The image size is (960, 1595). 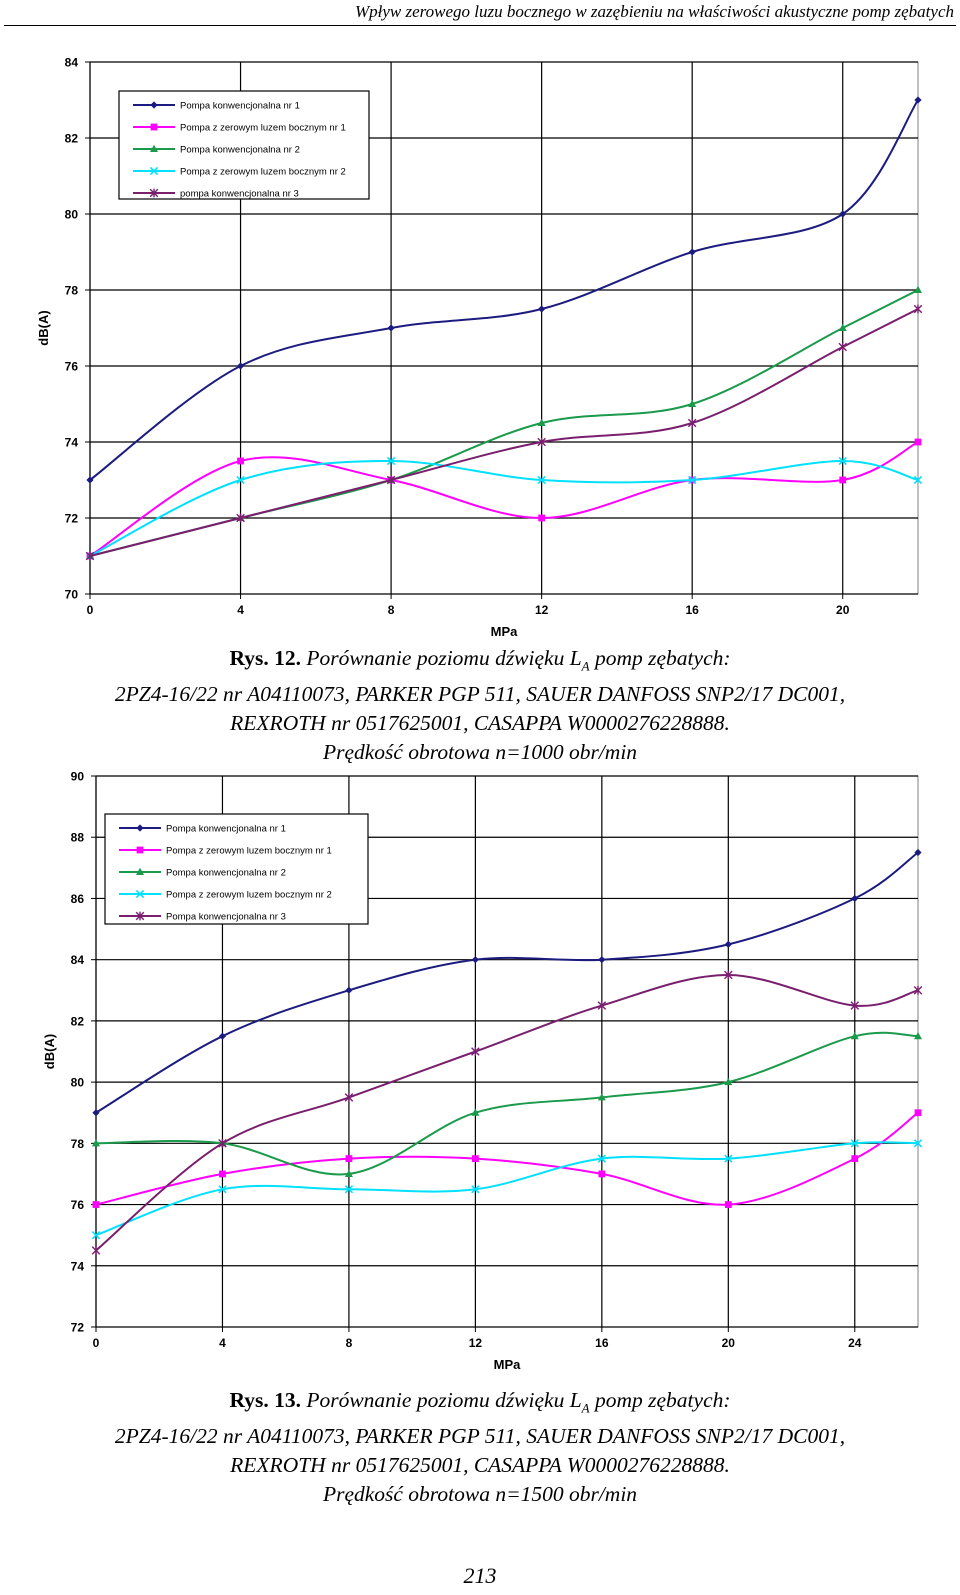 What do you see at coordinates (265, 658) in the screenshot?
I see `caption-label: Rys. 12.` at bounding box center [265, 658].